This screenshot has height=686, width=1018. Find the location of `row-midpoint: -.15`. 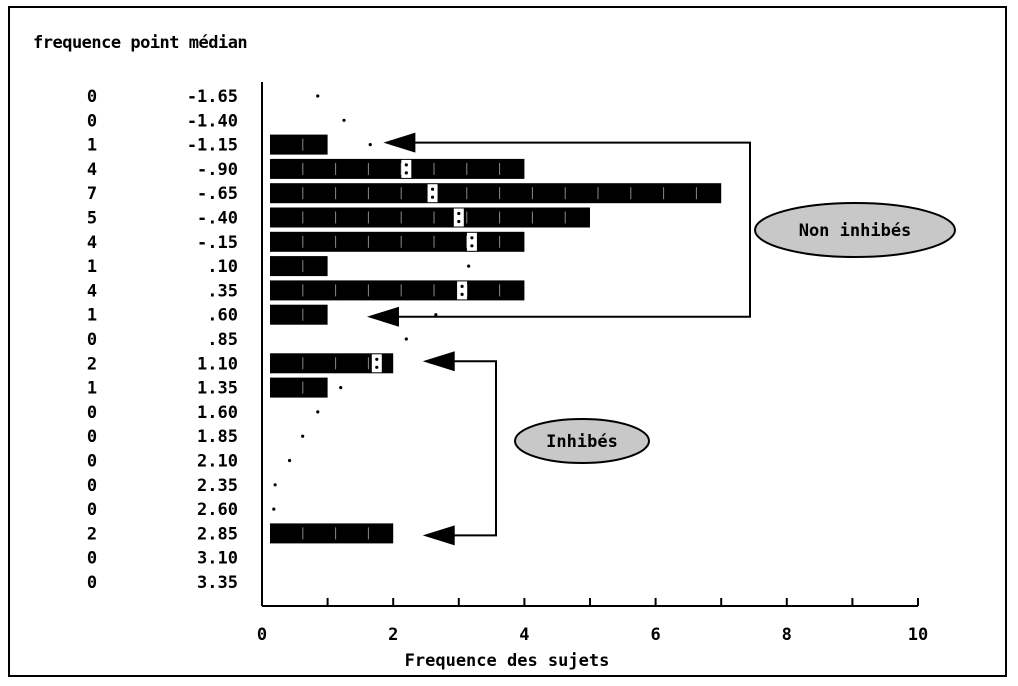

row-midpoint: -.15 is located at coordinates (217, 243).